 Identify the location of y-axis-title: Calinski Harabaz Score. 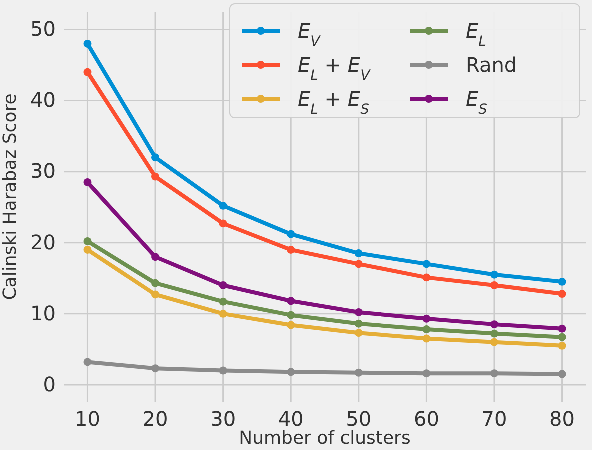
(10, 197).